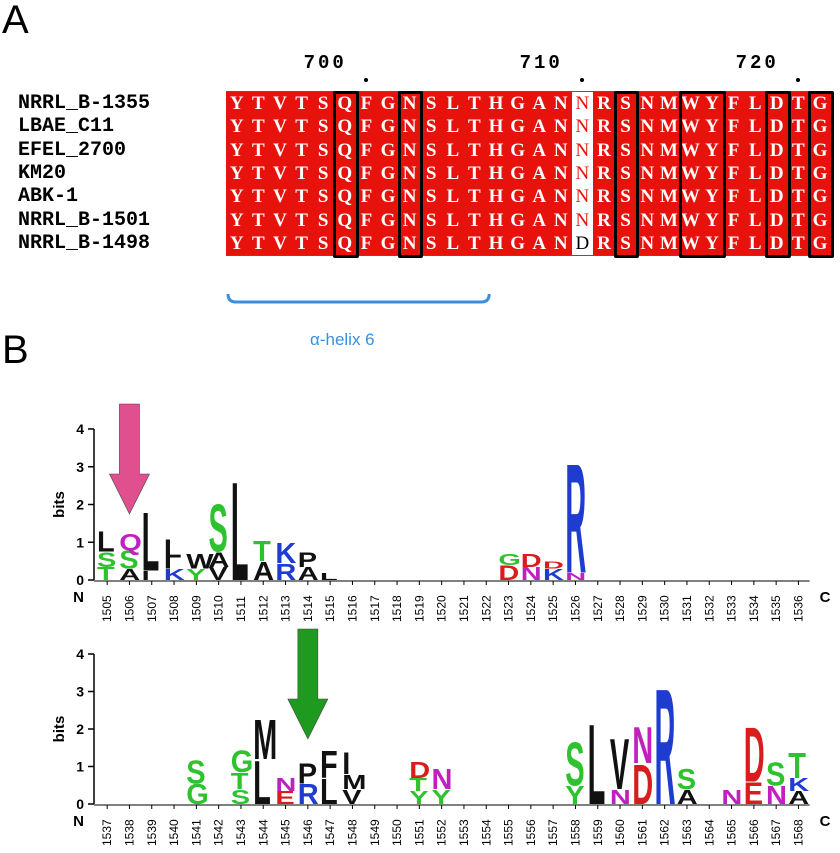 The width and height of the screenshot is (840, 853). I want to click on x-tick-label: 1506, so click(129, 608).